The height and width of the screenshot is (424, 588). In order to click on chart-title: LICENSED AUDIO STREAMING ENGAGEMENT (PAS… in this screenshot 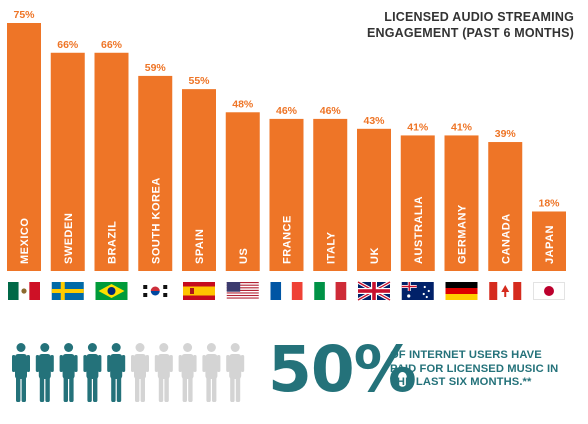, I will do `click(444, 25)`.